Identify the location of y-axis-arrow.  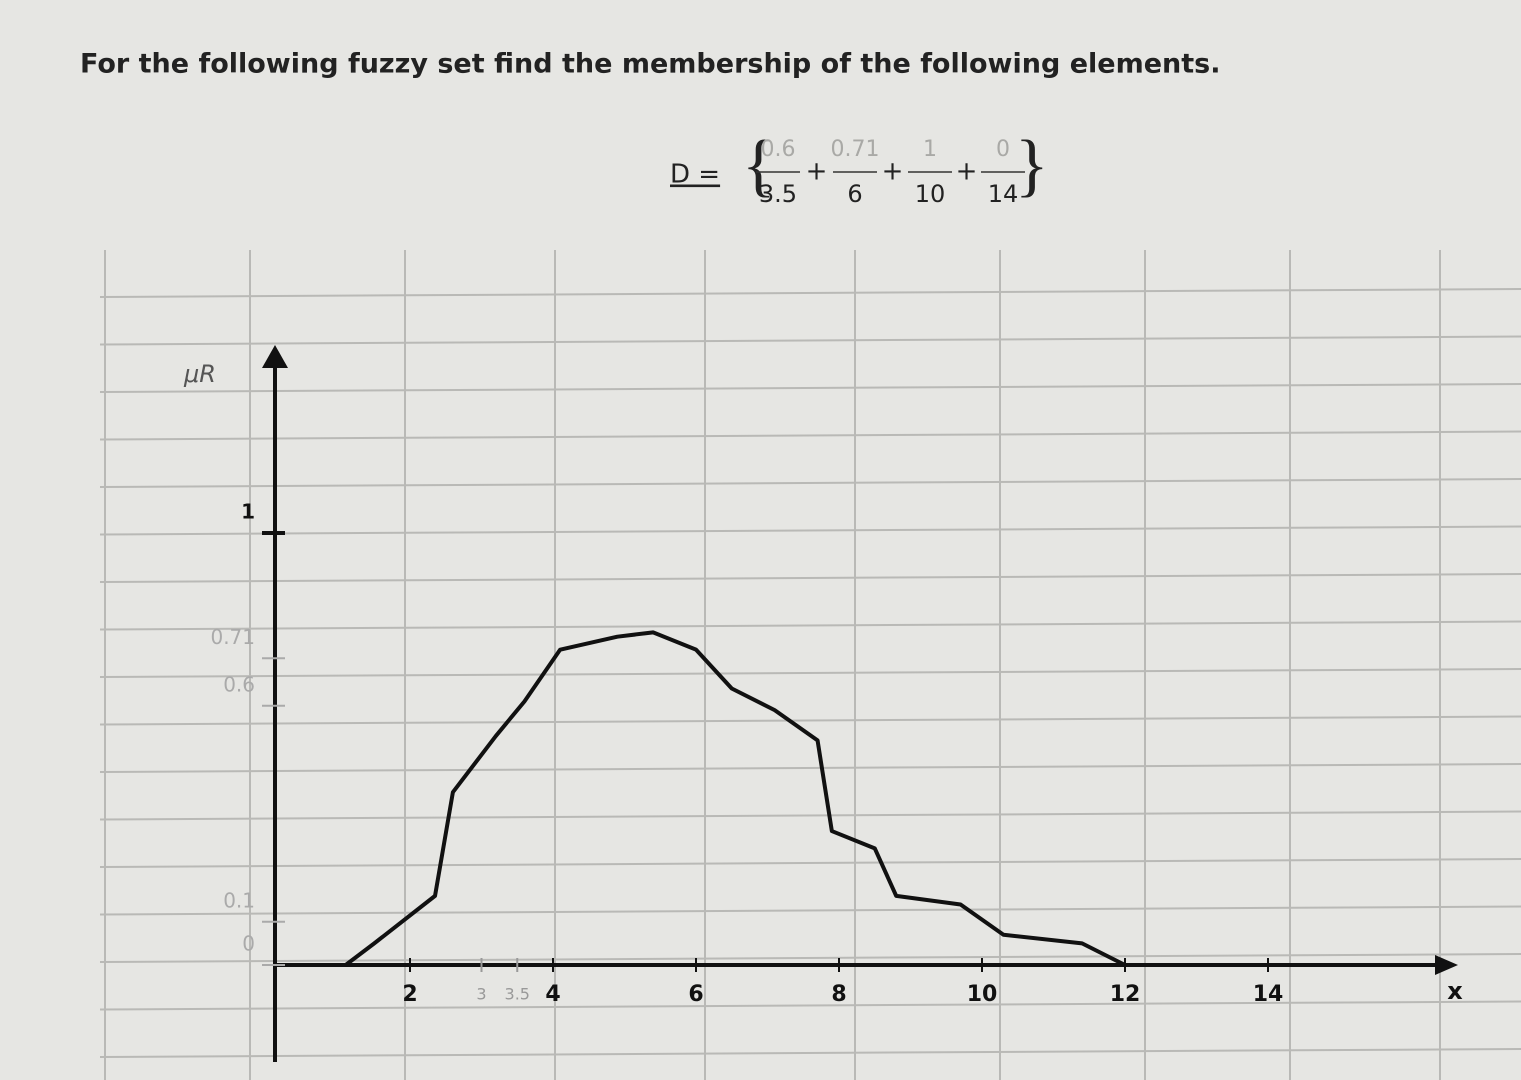
(275, 356).